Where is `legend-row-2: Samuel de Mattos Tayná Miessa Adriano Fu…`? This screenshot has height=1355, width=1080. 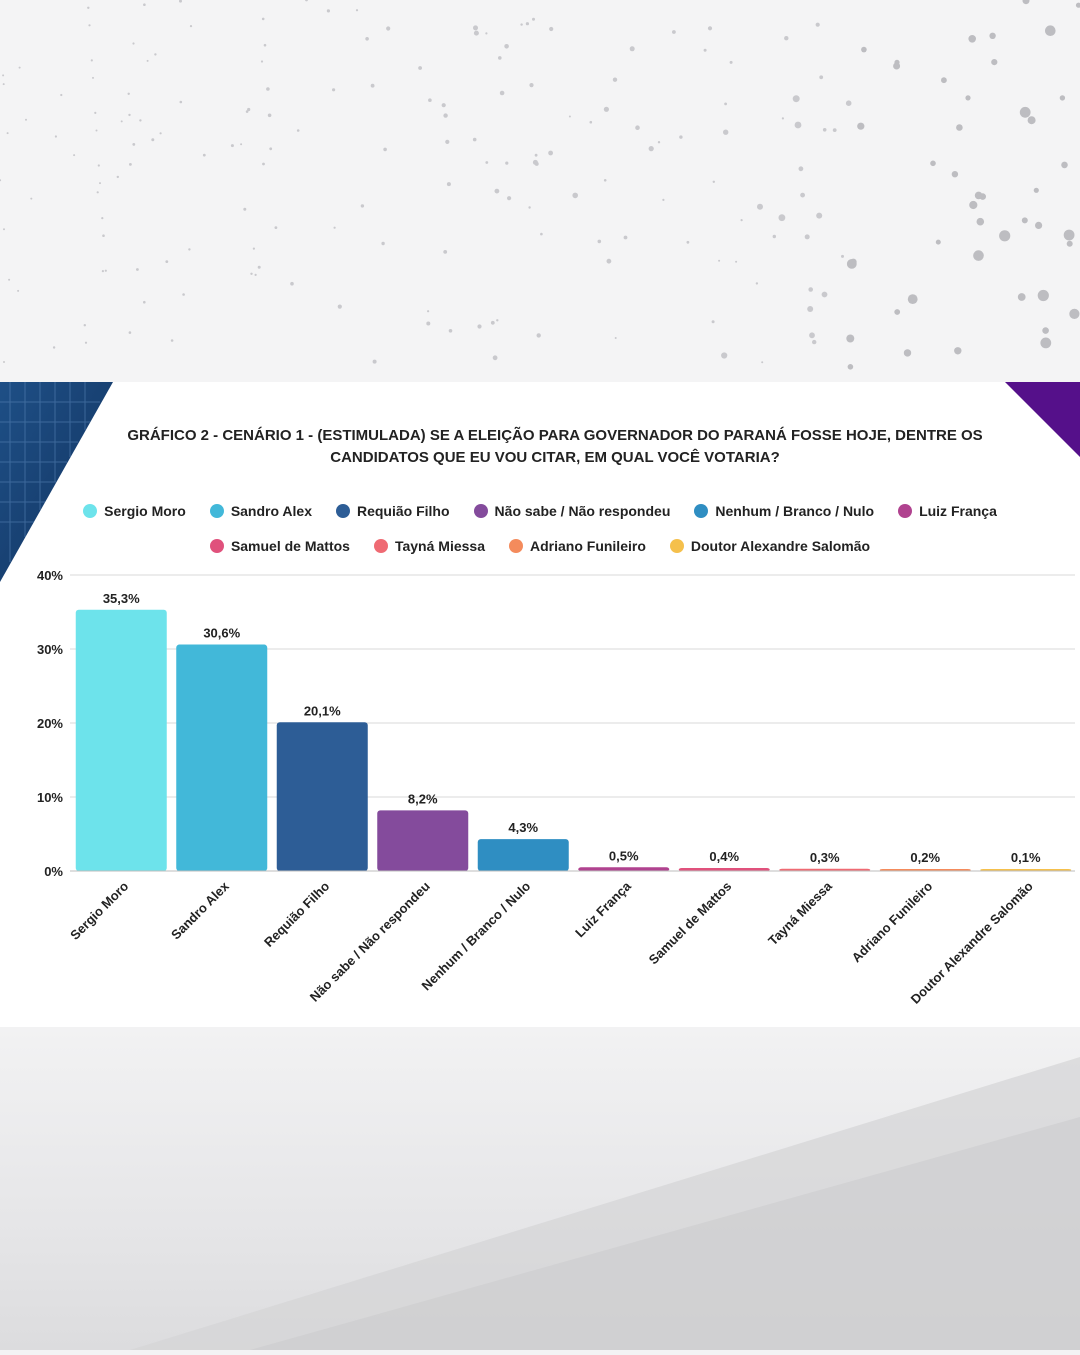
legend-row-2: Samuel de Mattos Tayná Miessa Adriano Fu… is located at coordinates (540, 546).